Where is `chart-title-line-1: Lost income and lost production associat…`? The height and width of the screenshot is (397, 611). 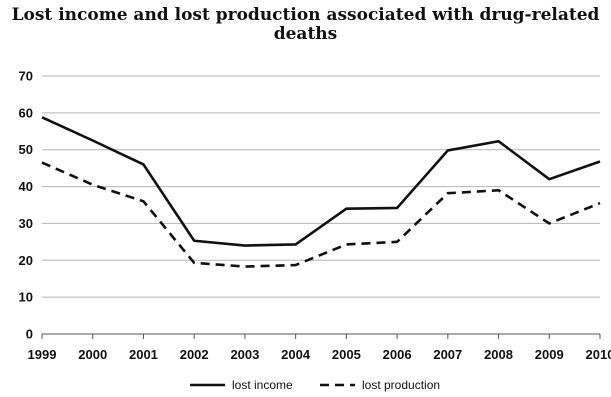 chart-title-line-1: Lost income and lost production associat… is located at coordinates (305, 15).